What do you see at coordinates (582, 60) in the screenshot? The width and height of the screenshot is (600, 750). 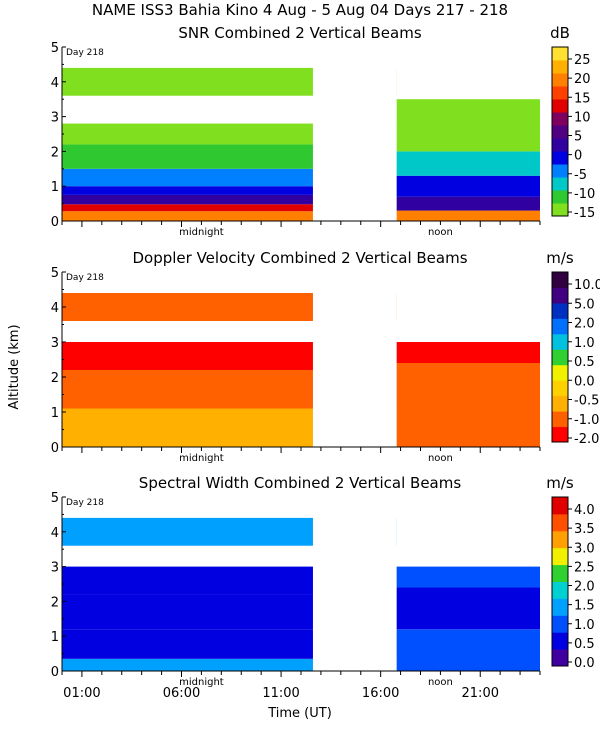 I see `colorbar-tick-label: 25` at bounding box center [582, 60].